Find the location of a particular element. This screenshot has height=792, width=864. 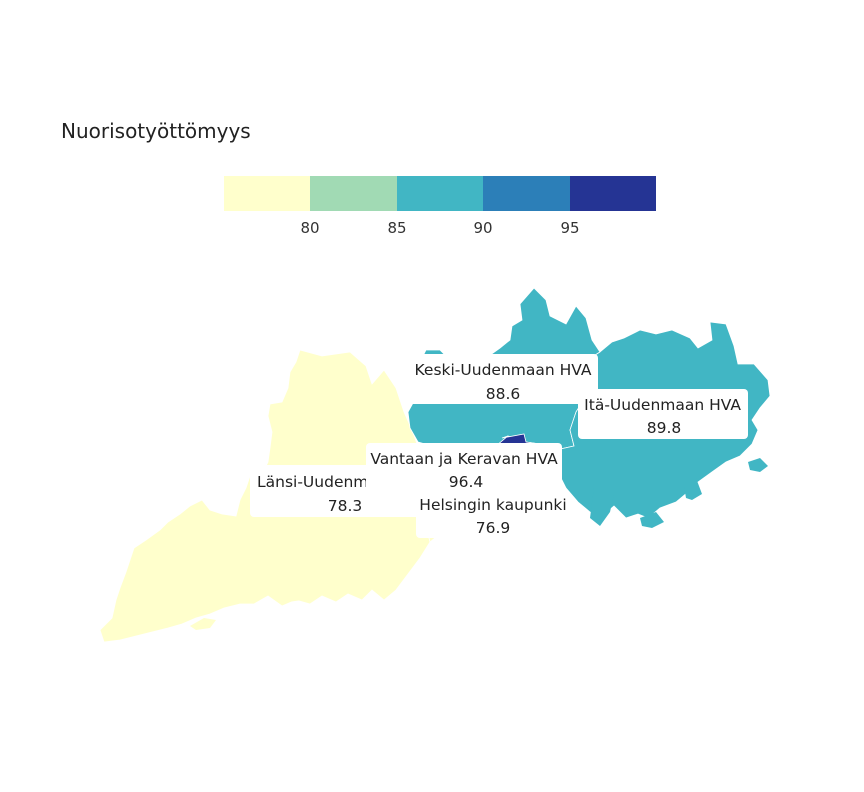

legend-tick-90: 90 is located at coordinates (483, 228).